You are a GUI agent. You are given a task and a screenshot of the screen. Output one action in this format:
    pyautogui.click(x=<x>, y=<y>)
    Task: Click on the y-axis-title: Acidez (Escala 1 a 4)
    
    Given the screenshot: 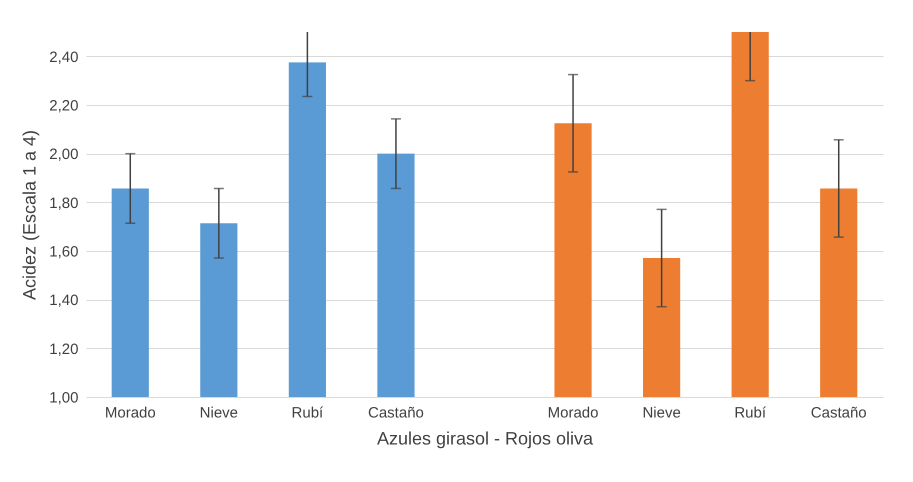 What is the action you would take?
    pyautogui.click(x=29, y=215)
    